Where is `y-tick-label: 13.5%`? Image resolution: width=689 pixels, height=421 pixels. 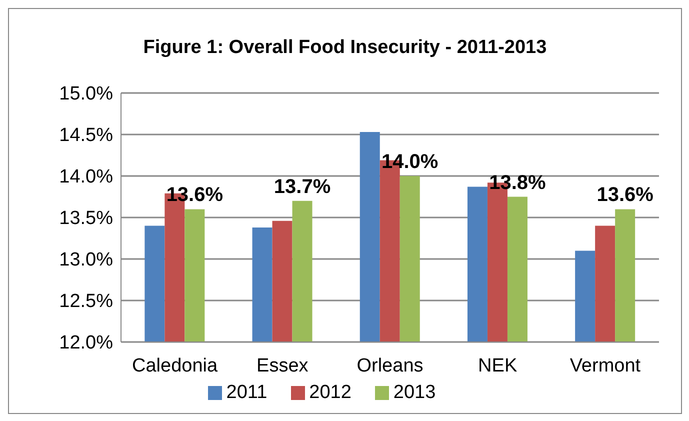
y-tick-label: 13.5% is located at coordinates (86, 219).